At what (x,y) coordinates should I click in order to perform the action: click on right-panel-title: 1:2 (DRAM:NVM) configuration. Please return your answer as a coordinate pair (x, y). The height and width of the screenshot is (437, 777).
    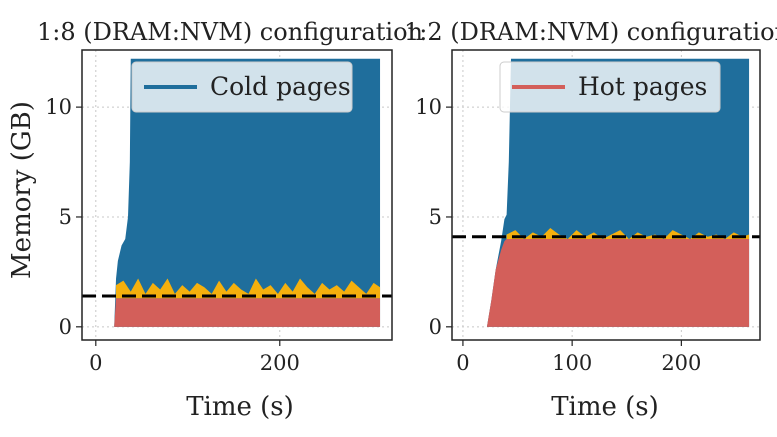
    Looking at the image, I should click on (590, 32).